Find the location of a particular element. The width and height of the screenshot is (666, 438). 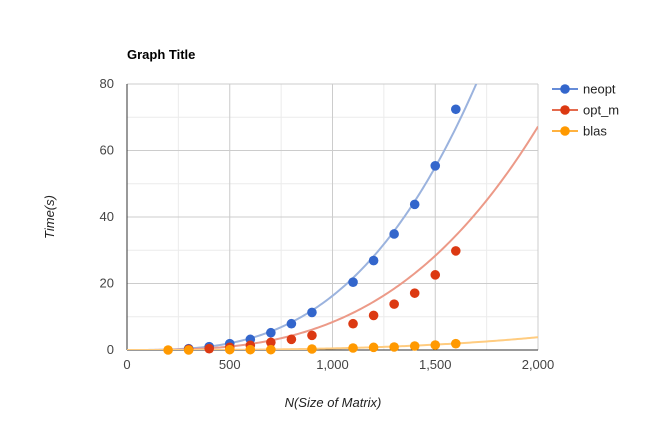

x-tick-label: 1,500 is located at coordinates (435, 364).